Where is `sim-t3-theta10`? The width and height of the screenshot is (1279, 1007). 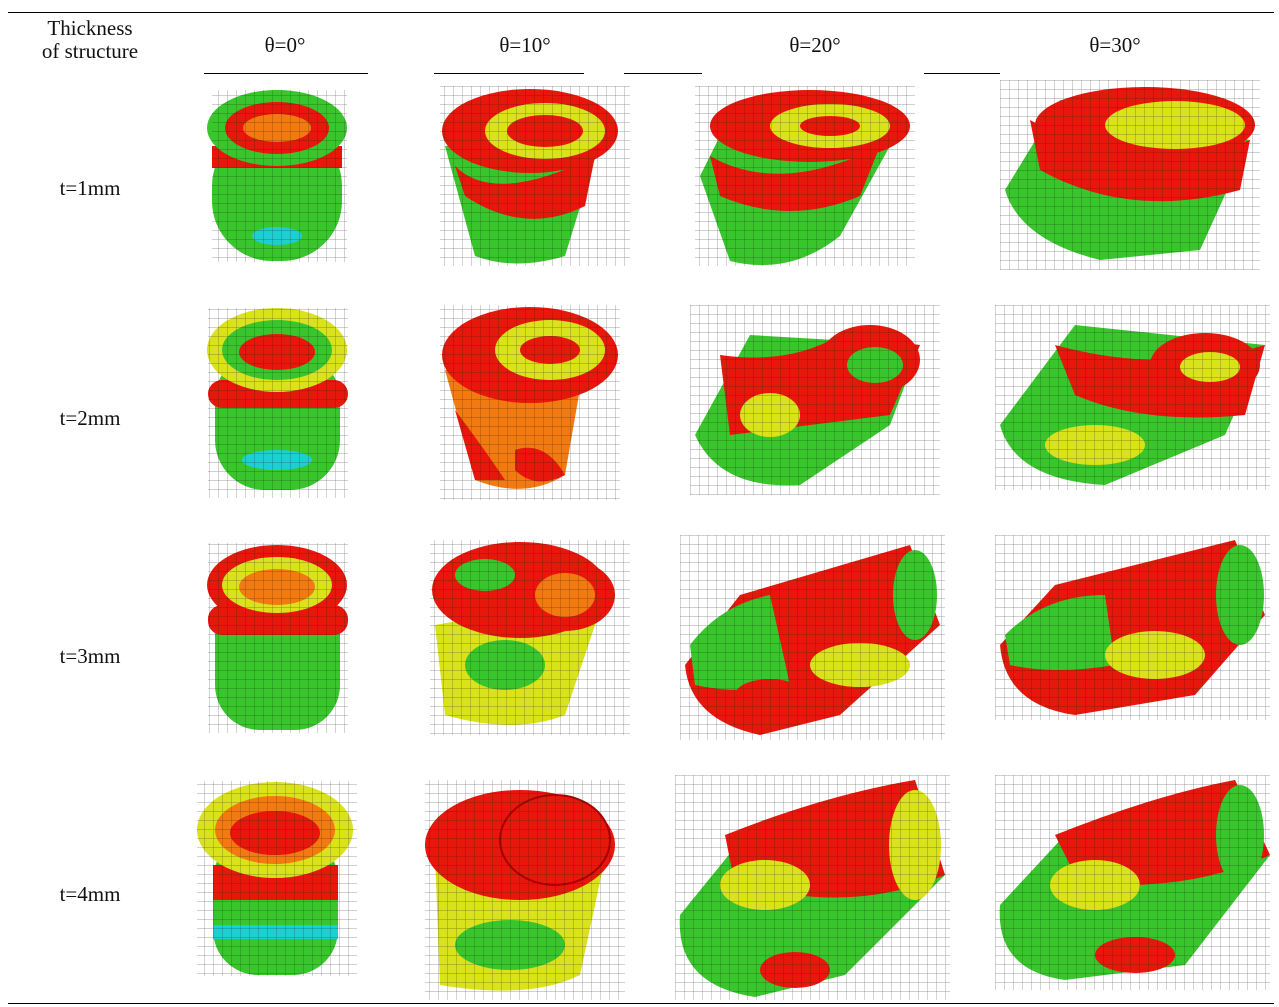
sim-t3-theta10 is located at coordinates (530, 635).